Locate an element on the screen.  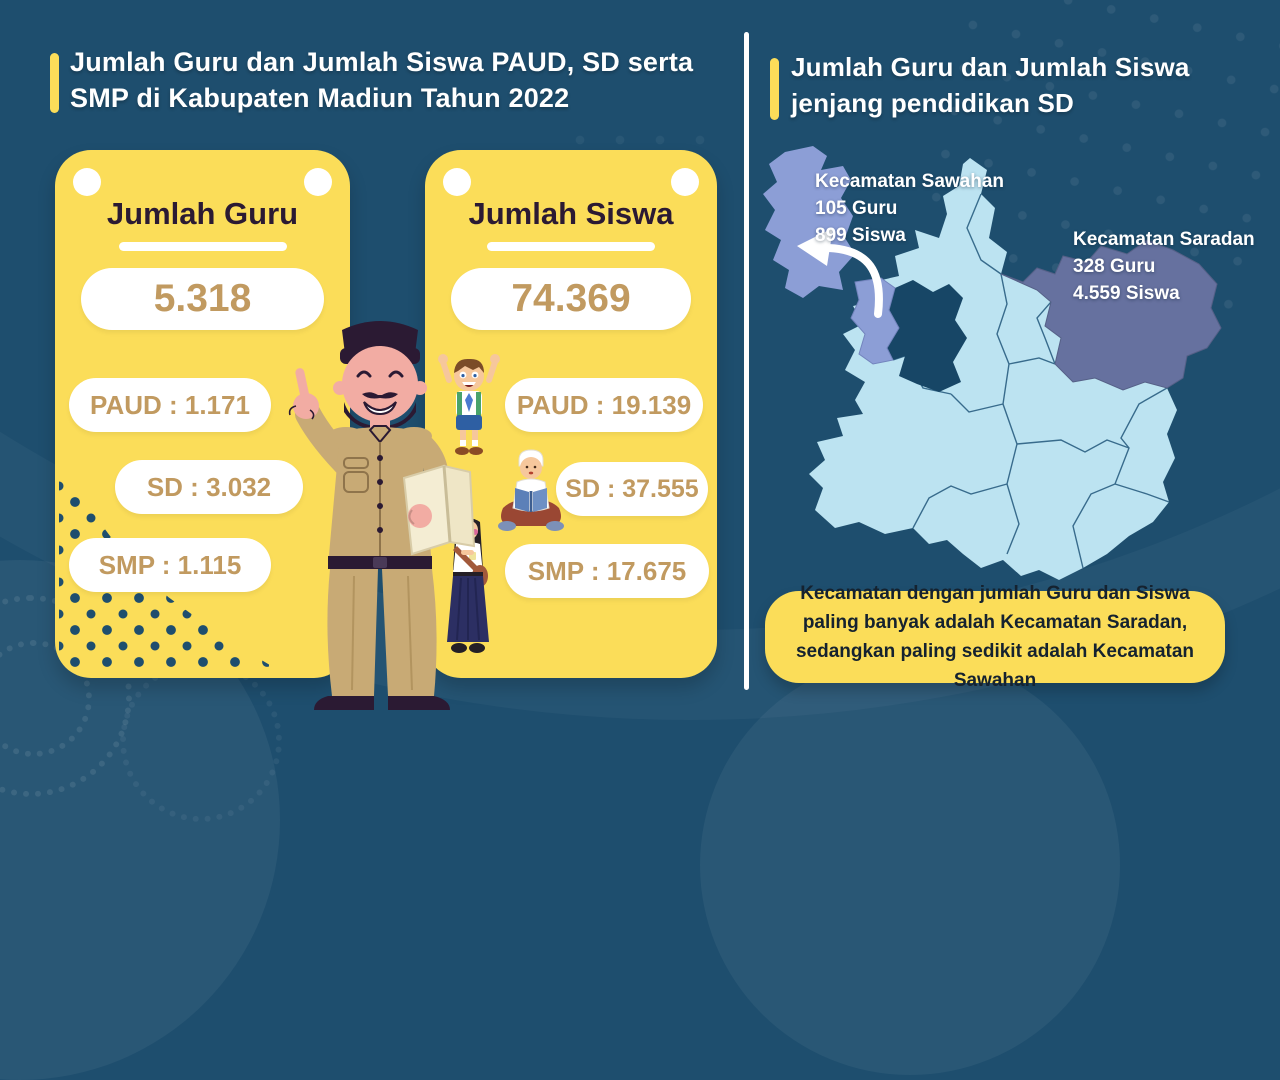
guru-smp-pill: SMP : 1.115 is located at coordinates (170, 565).